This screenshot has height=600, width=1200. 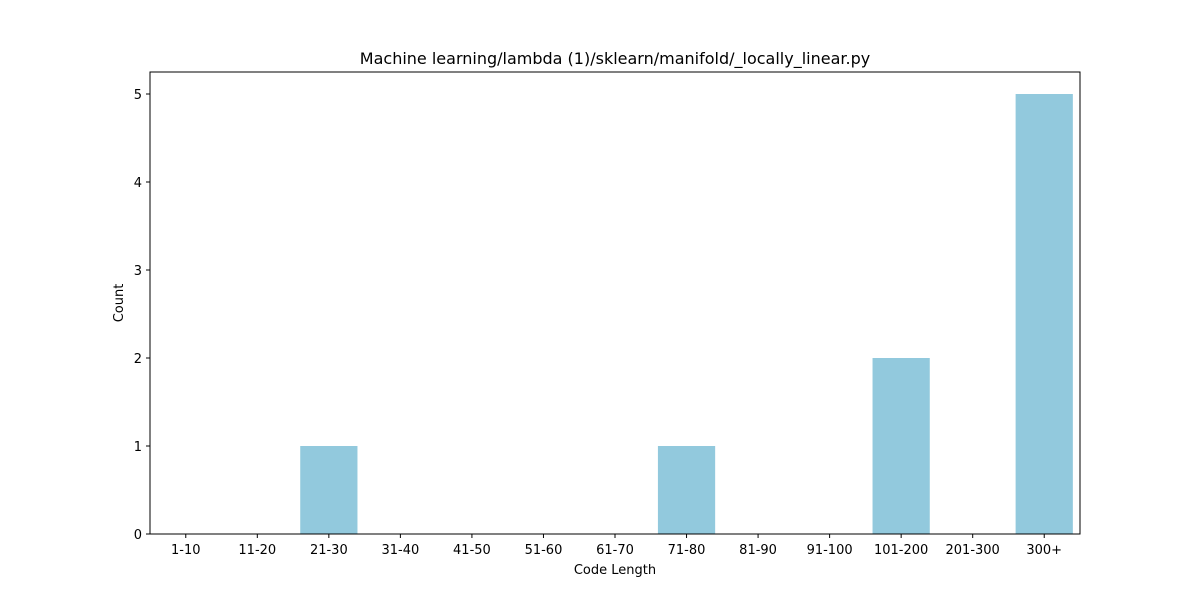 What do you see at coordinates (1044, 550) in the screenshot?
I see `x-tick-label: 300+` at bounding box center [1044, 550].